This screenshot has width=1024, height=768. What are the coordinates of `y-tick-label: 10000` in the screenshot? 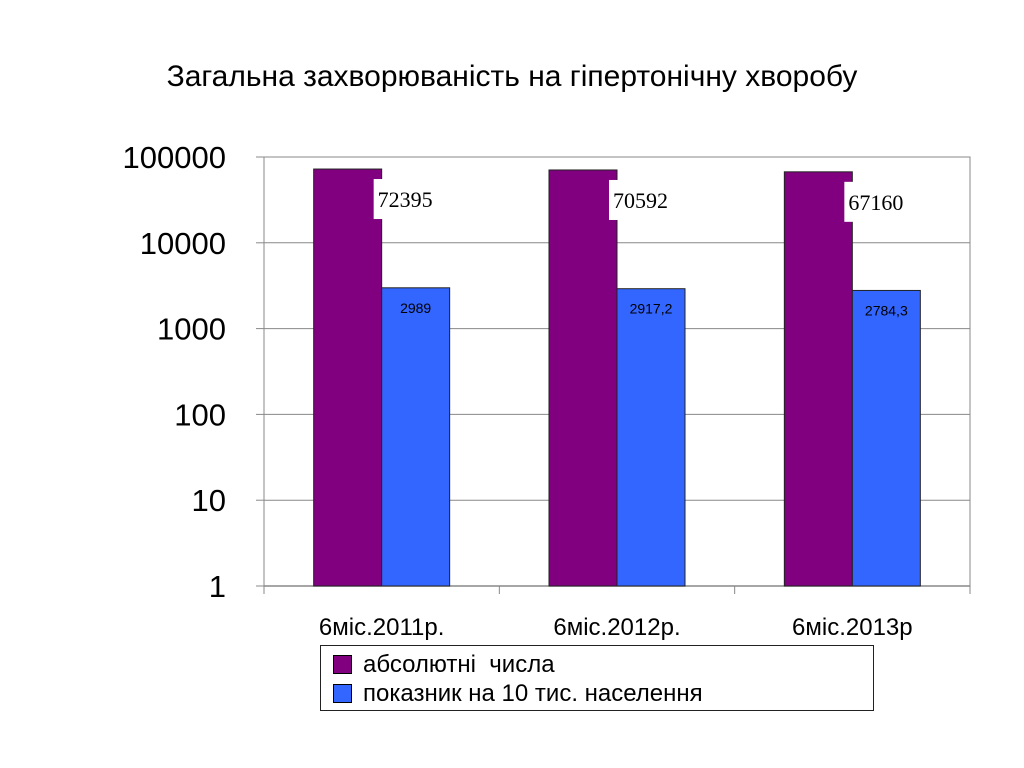 It's located at (183, 243).